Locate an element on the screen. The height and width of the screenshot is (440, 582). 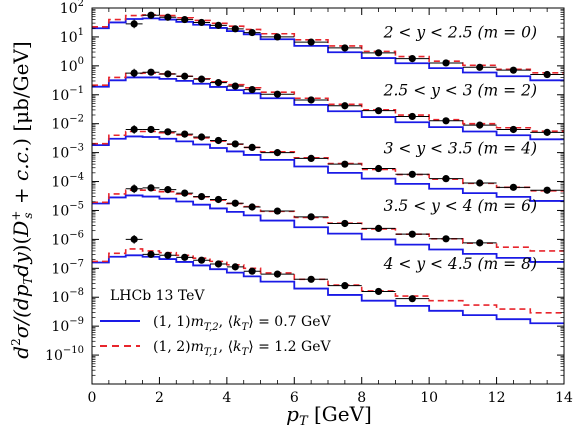
y-tick-label: 10¹ is located at coordinates (72, 36).